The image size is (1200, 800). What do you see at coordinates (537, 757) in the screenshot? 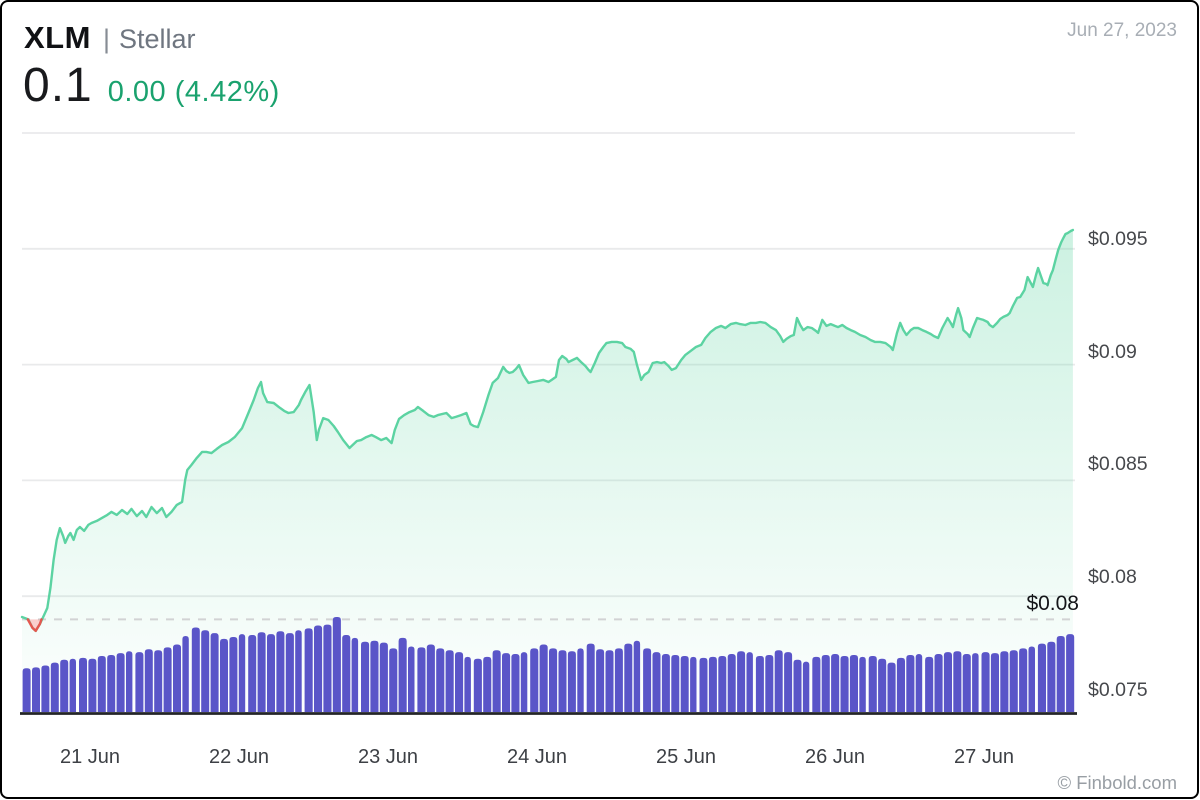
I see `x-tick-label: 24 Jun` at bounding box center [537, 757].